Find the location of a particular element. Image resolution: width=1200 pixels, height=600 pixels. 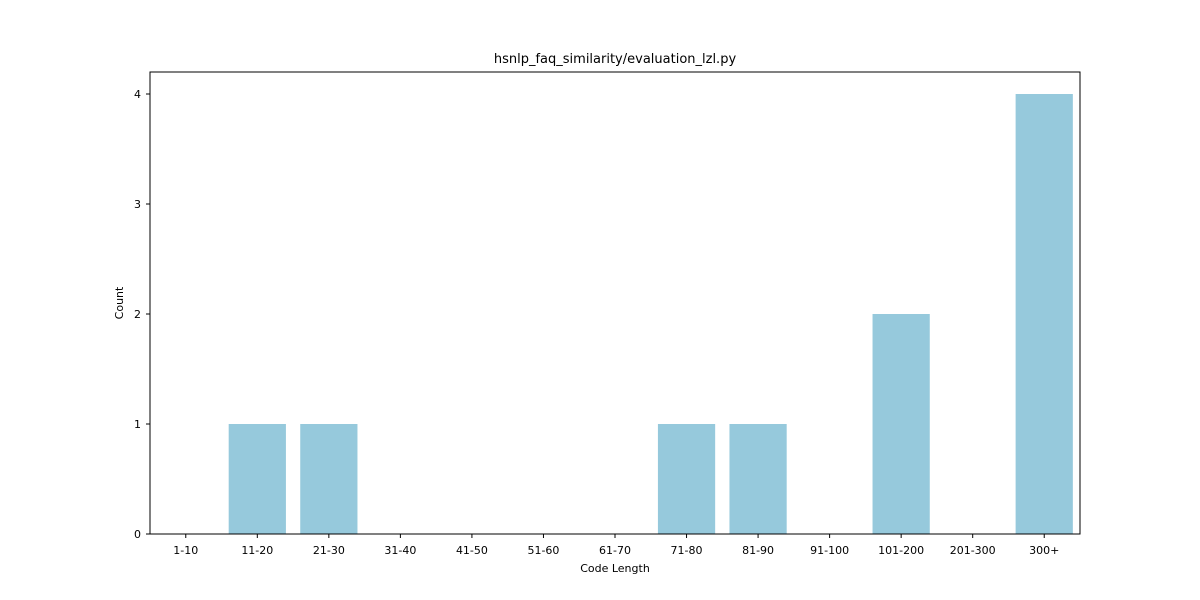

x-tick-label: 21-30 is located at coordinates (329, 550).